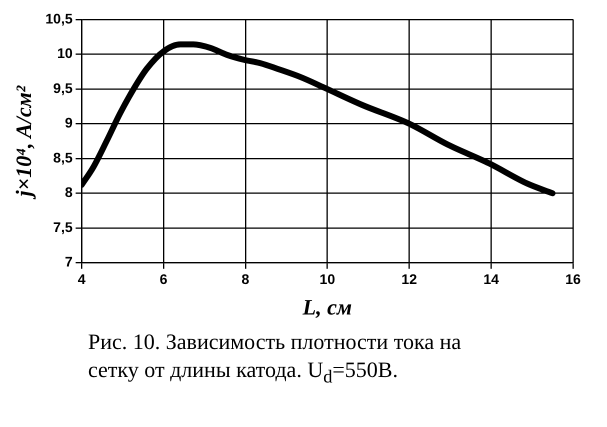 This screenshot has width=607, height=427. Describe the element at coordinates (328, 279) in the screenshot. I see `x-tick-label: 10` at that location.